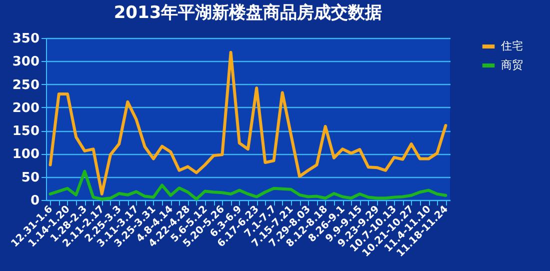 The height and width of the screenshot is (271, 550). What do you see at coordinates (26, 108) in the screenshot?
I see `y-tick-label: 200` at bounding box center [26, 108].